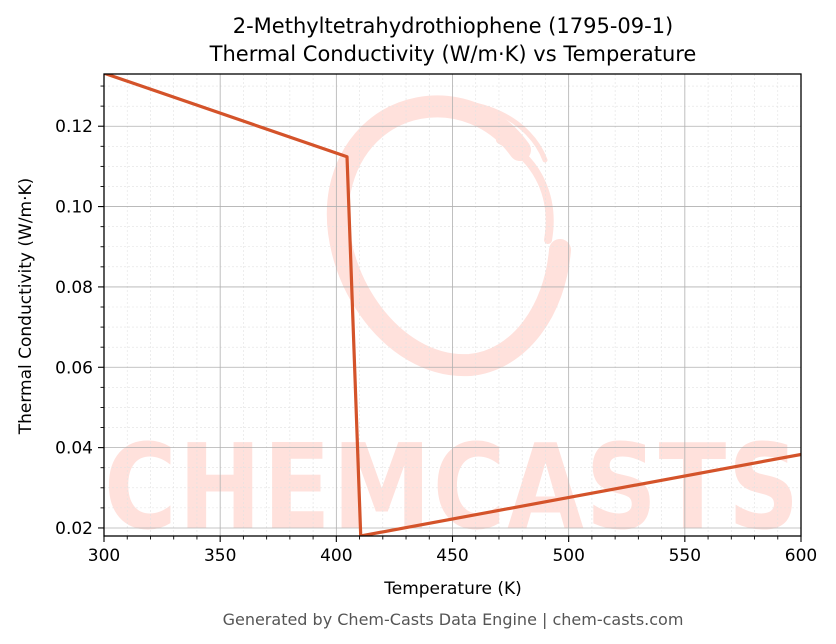 The width and height of the screenshot is (836, 644). I want to click on x-tick-label: 450, so click(452, 556).